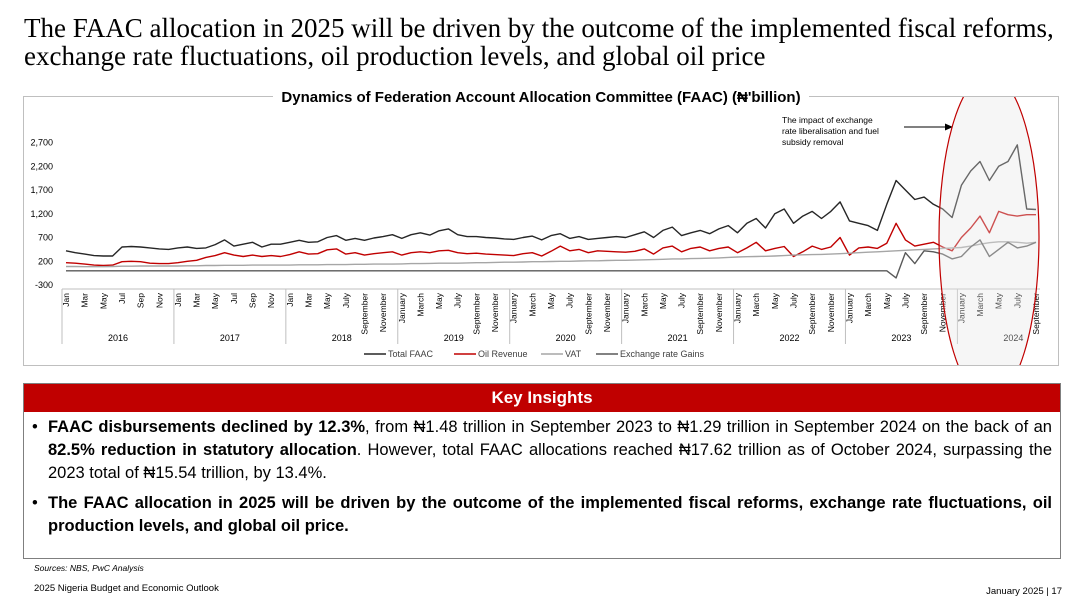  I want to click on legend-label: Oil Revenue, so click(503, 354).